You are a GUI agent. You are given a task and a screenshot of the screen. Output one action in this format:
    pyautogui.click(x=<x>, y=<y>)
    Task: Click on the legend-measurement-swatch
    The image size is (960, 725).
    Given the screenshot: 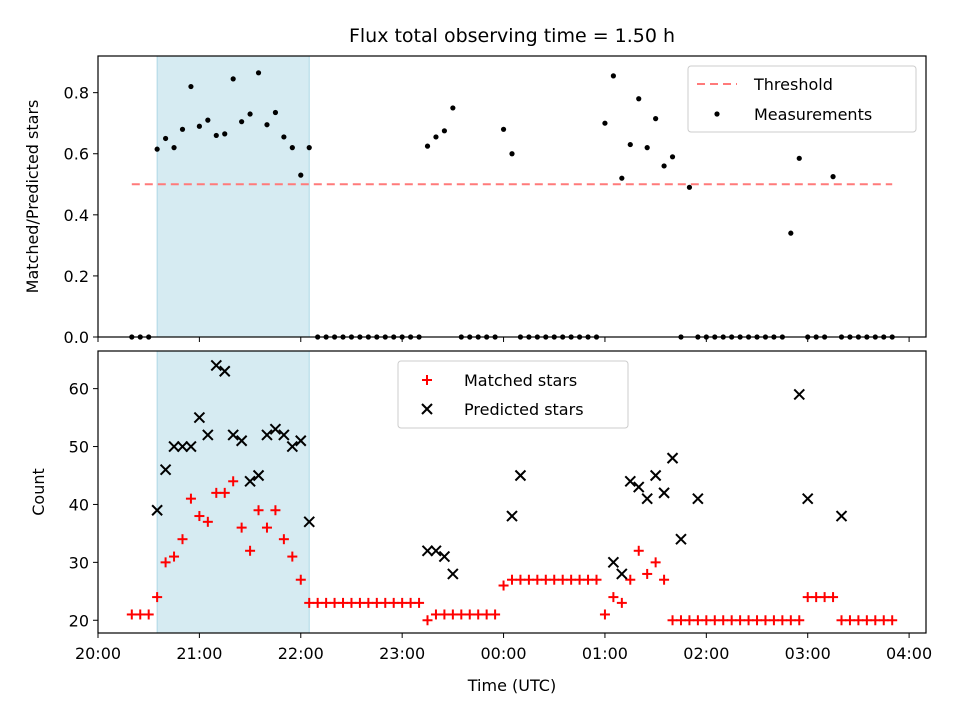 What is the action you would take?
    pyautogui.click(x=717, y=114)
    